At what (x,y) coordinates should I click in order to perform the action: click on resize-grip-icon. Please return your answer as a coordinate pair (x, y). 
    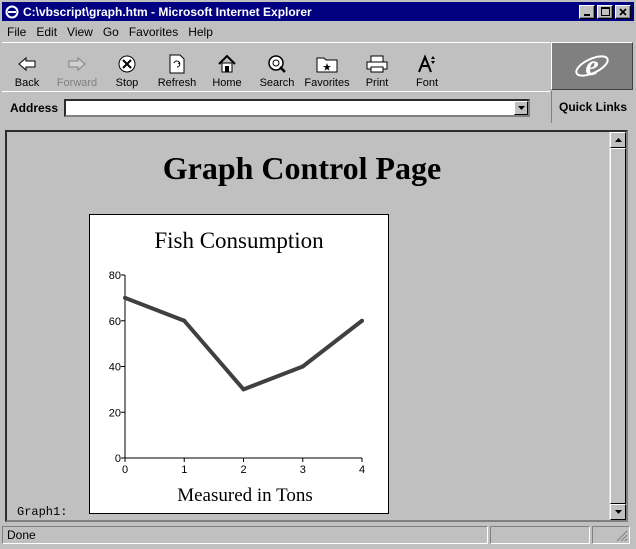
    Looking at the image, I should click on (622, 536).